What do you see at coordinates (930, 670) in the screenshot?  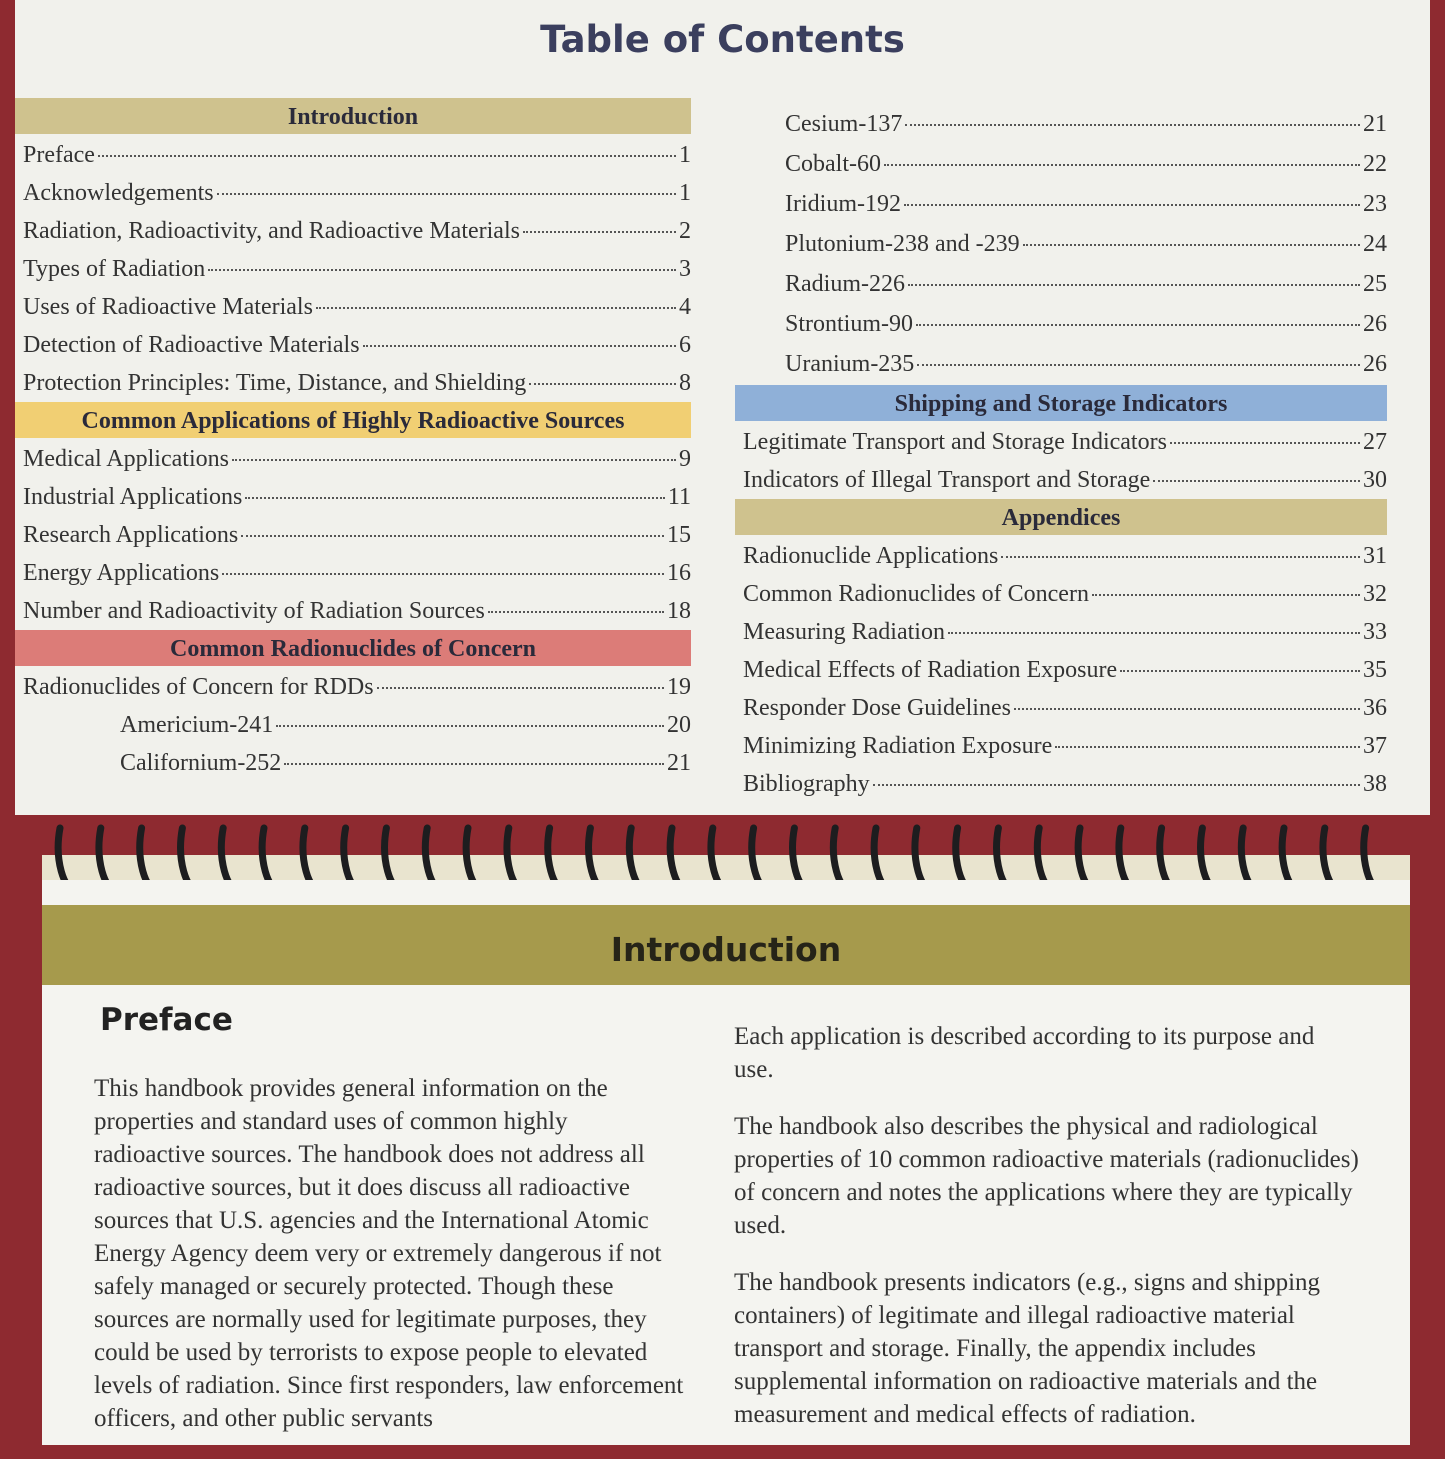 I see `entry-label: Medical Effects of Radiation Exposure` at bounding box center [930, 670].